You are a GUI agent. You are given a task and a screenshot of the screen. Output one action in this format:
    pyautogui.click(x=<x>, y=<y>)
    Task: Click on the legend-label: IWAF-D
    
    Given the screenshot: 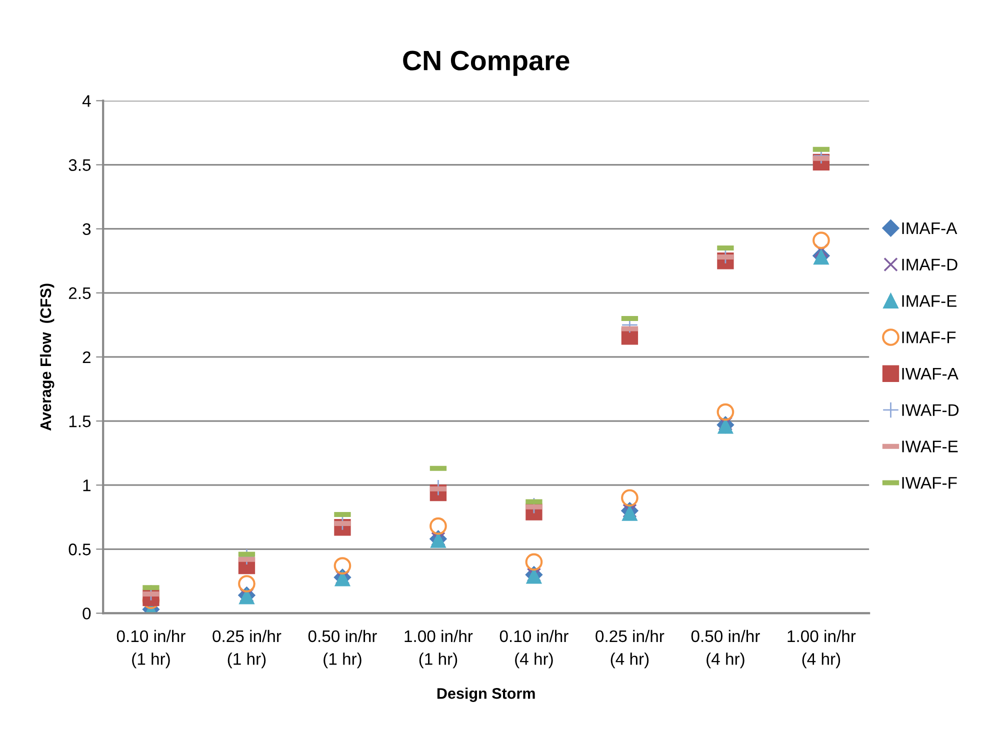 What is the action you would take?
    pyautogui.click(x=930, y=410)
    